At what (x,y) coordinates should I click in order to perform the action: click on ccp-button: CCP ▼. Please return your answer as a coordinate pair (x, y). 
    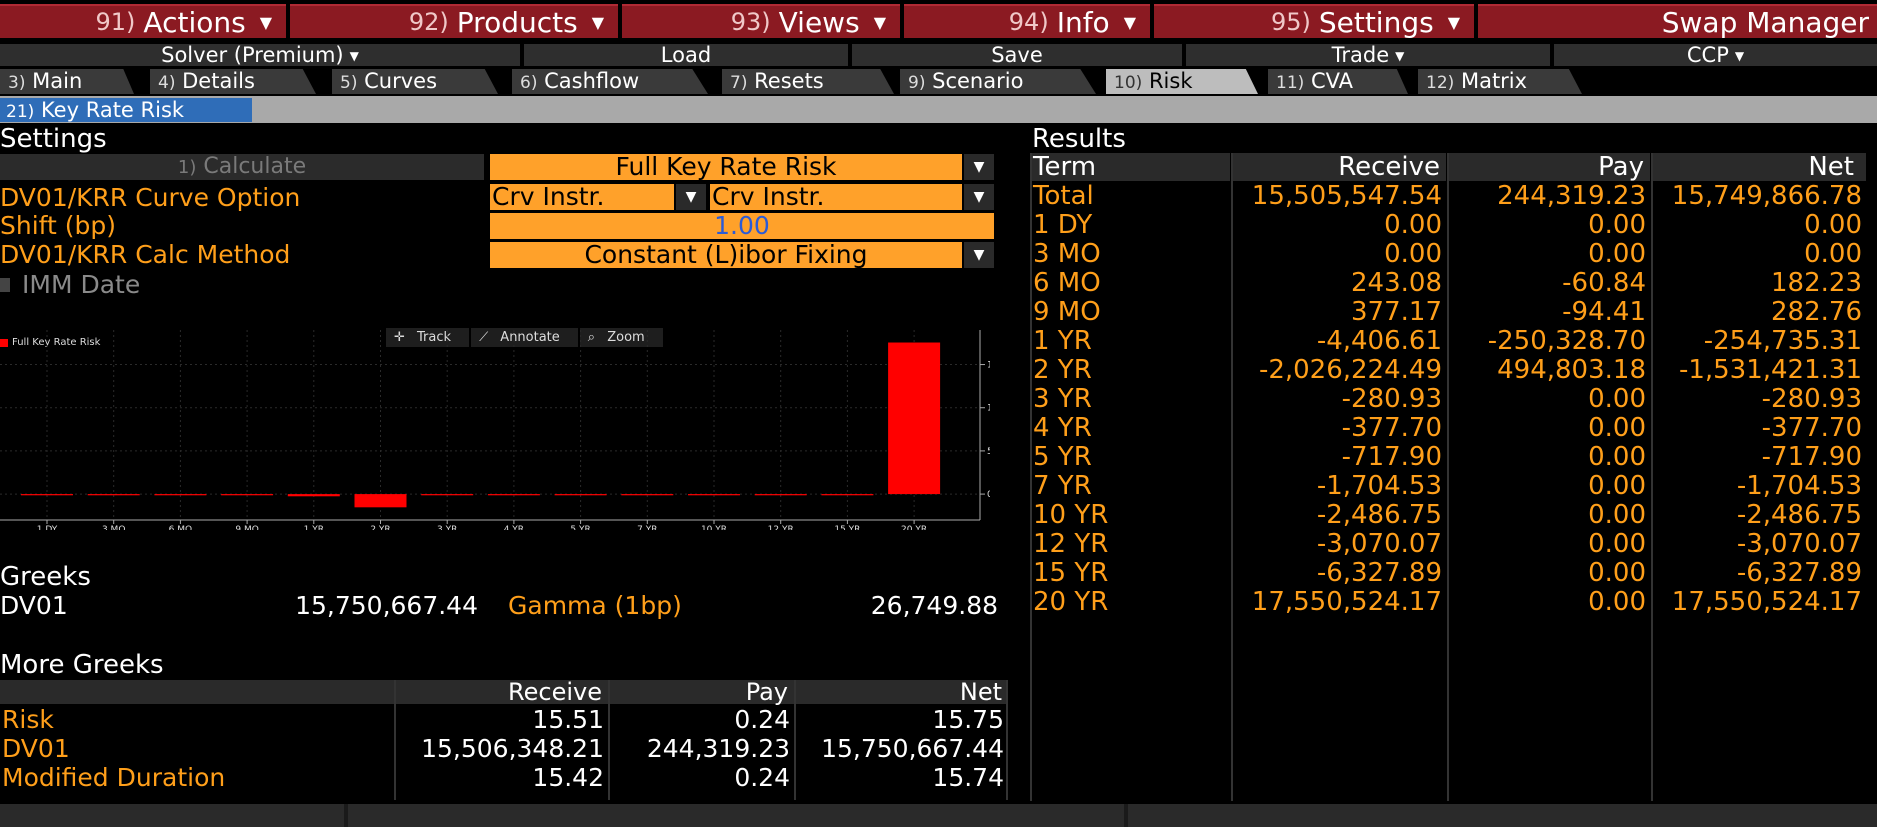
    Looking at the image, I should click on (1715, 55).